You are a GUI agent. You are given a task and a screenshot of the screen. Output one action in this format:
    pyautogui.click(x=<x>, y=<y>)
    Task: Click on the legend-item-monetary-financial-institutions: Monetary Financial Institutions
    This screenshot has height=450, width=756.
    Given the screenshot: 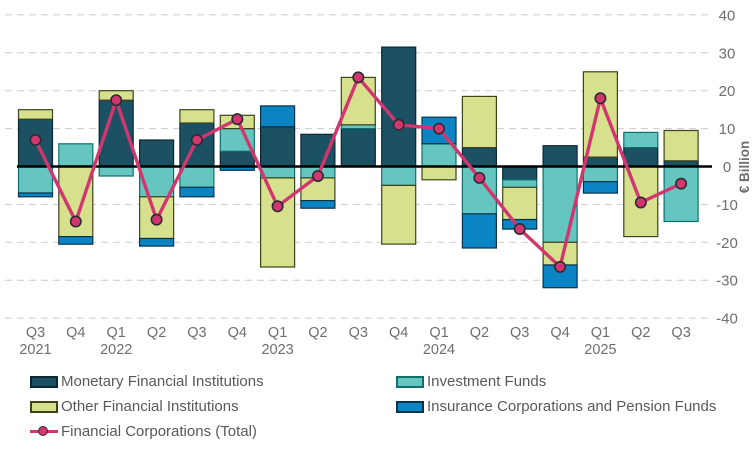 What is the action you would take?
    pyautogui.click(x=147, y=381)
    